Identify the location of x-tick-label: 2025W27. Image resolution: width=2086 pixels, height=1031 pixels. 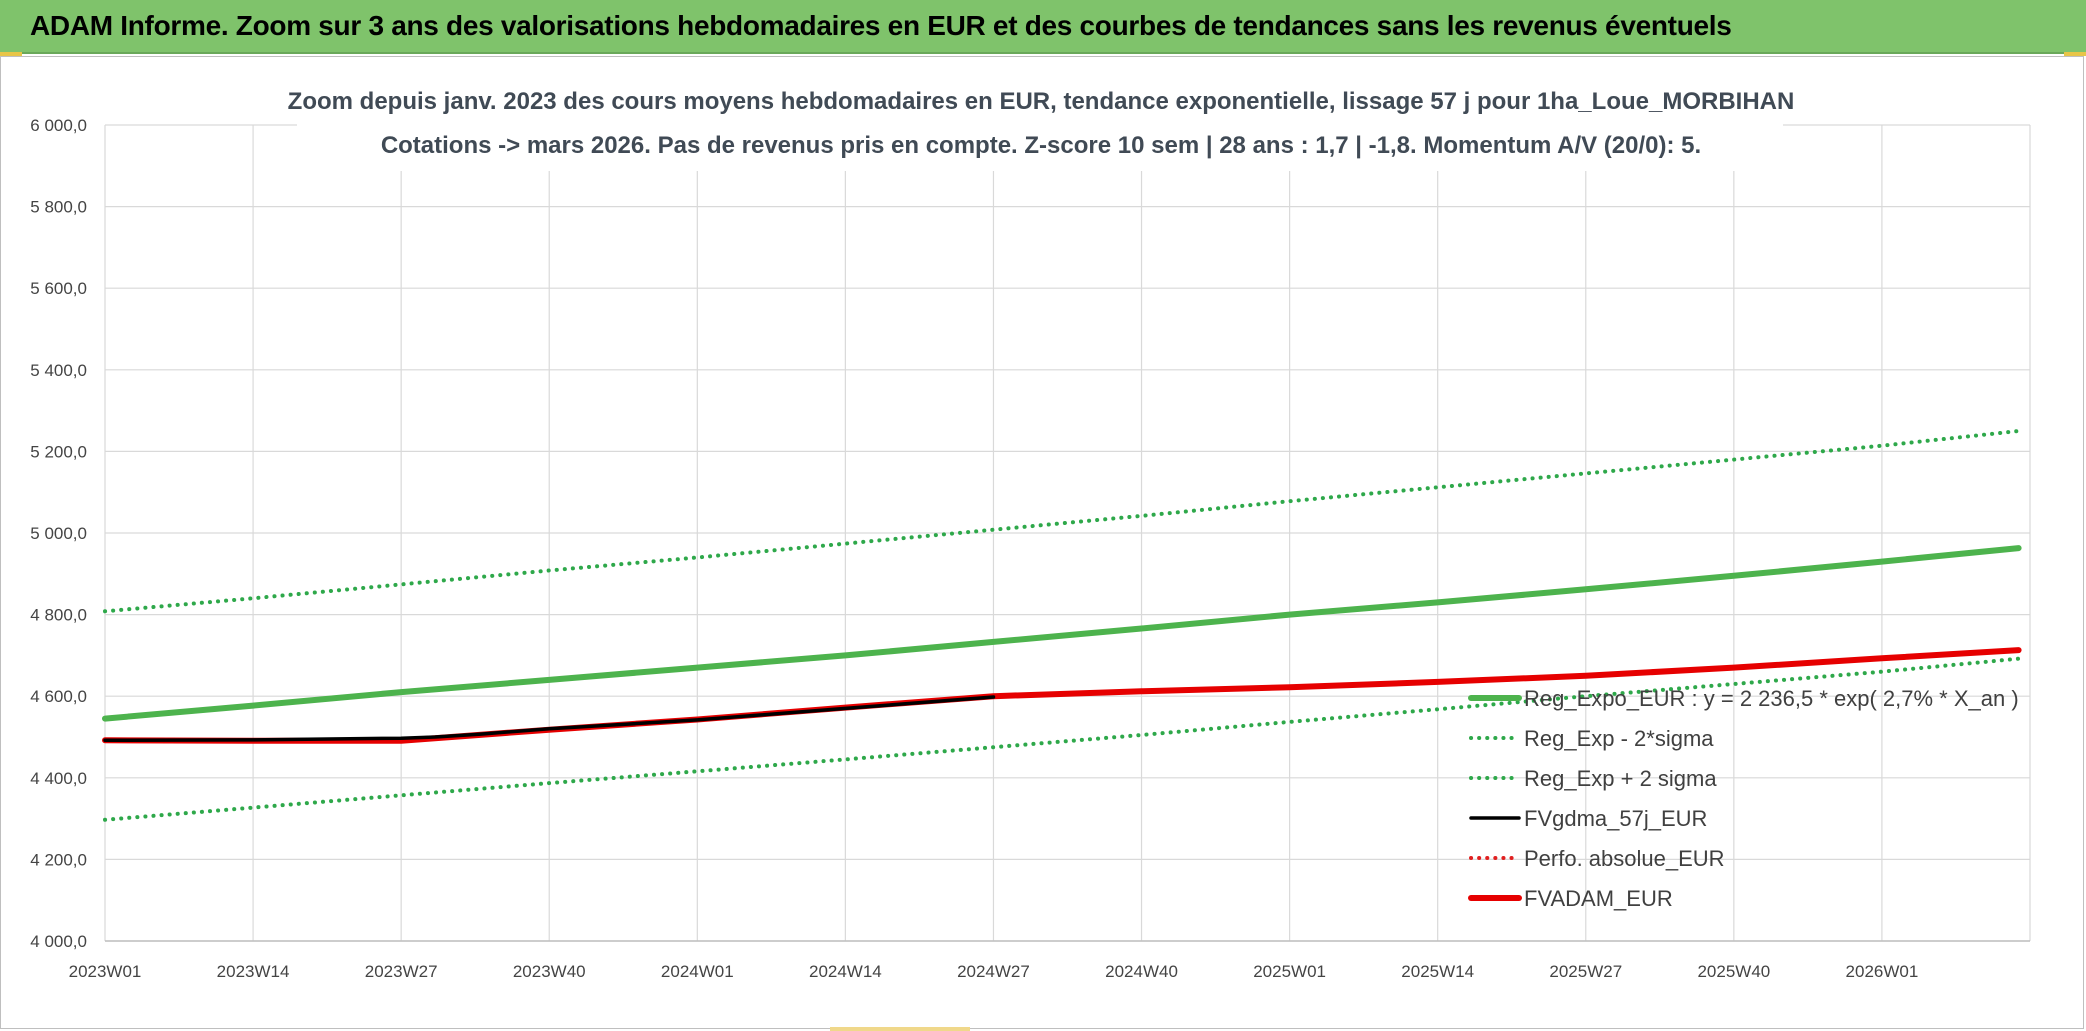
(1585, 971).